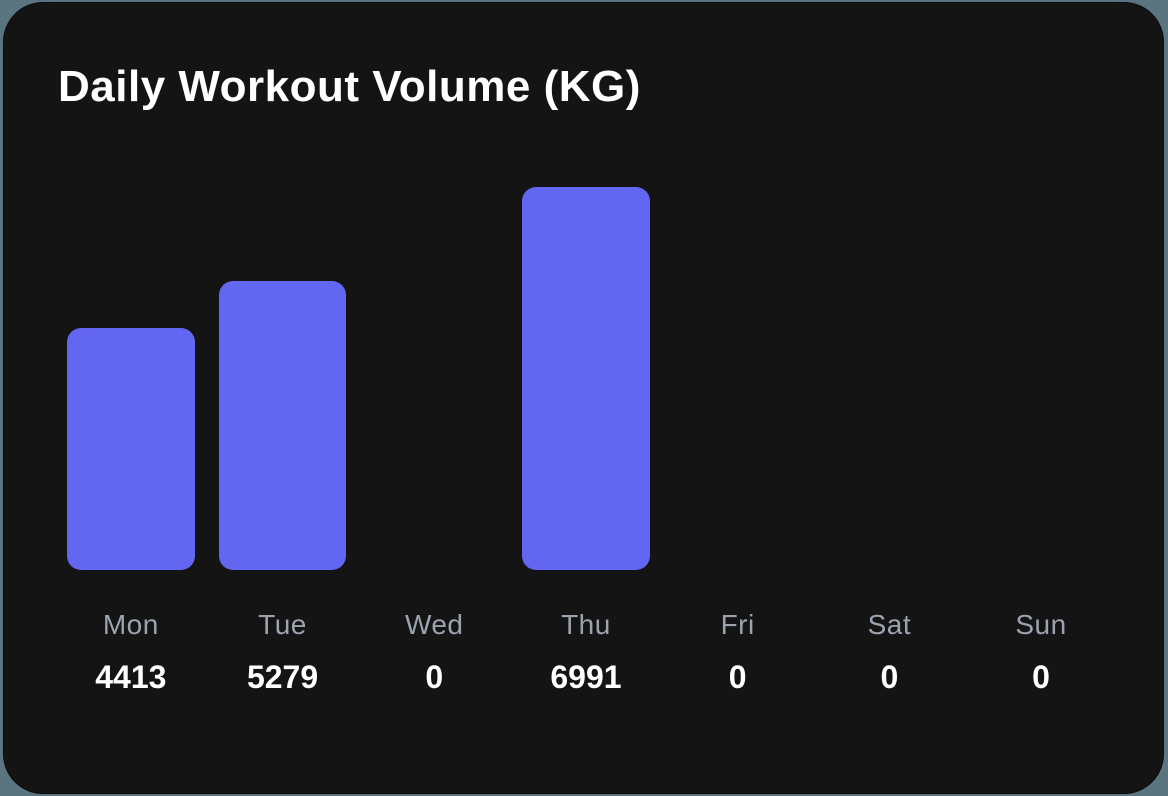 This screenshot has width=1168, height=796. I want to click on day-column-thu: Thu 6991, so click(586, 403).